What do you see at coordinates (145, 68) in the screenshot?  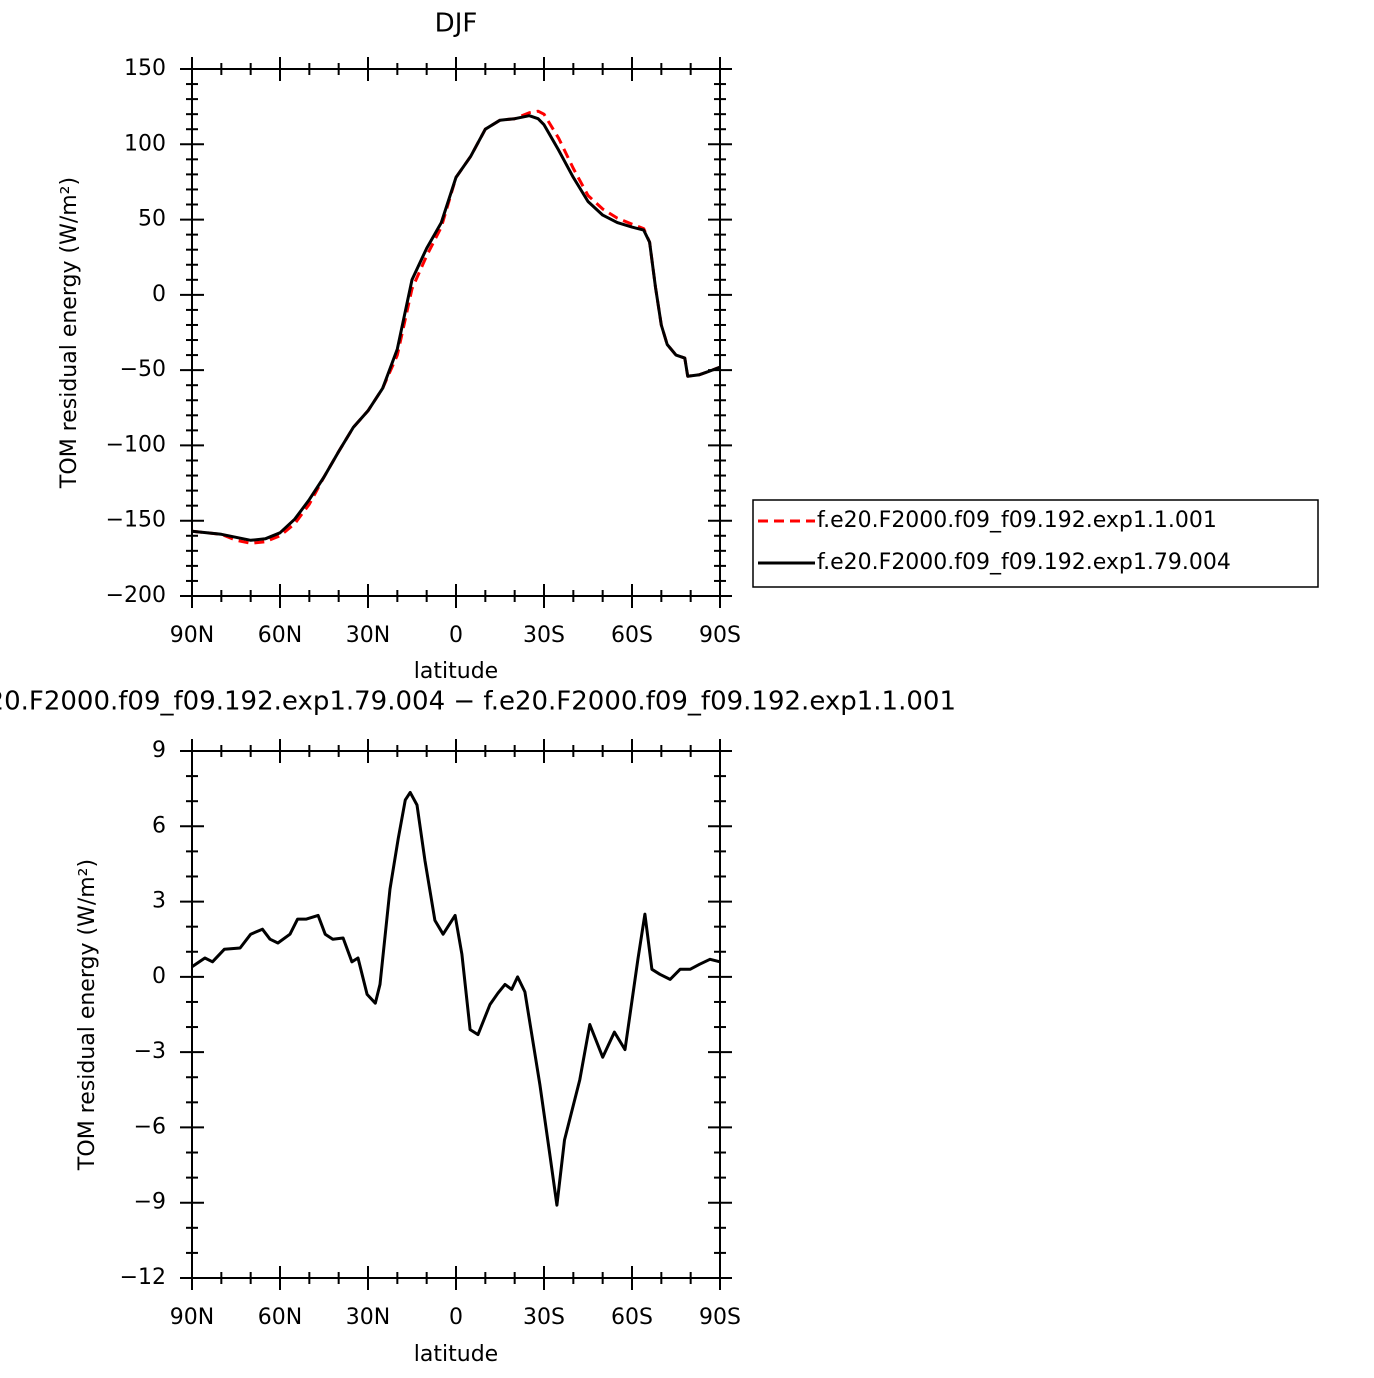 I see `y-tick-label: 150` at bounding box center [145, 68].